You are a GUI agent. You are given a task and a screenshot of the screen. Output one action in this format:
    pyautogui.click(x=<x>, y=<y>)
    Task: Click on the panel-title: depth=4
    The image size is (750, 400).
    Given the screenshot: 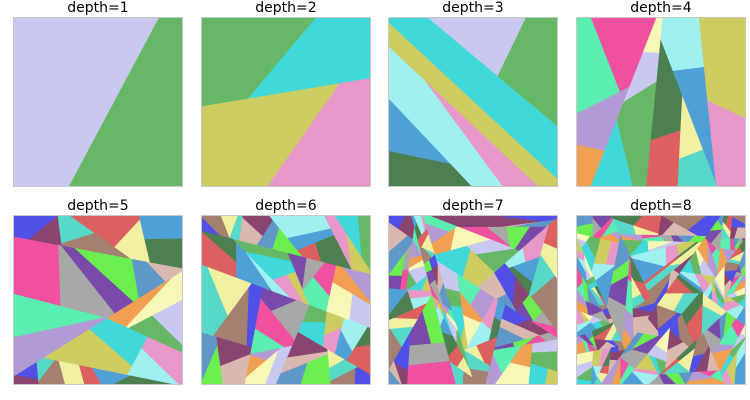 What is the action you would take?
    pyautogui.click(x=661, y=8)
    